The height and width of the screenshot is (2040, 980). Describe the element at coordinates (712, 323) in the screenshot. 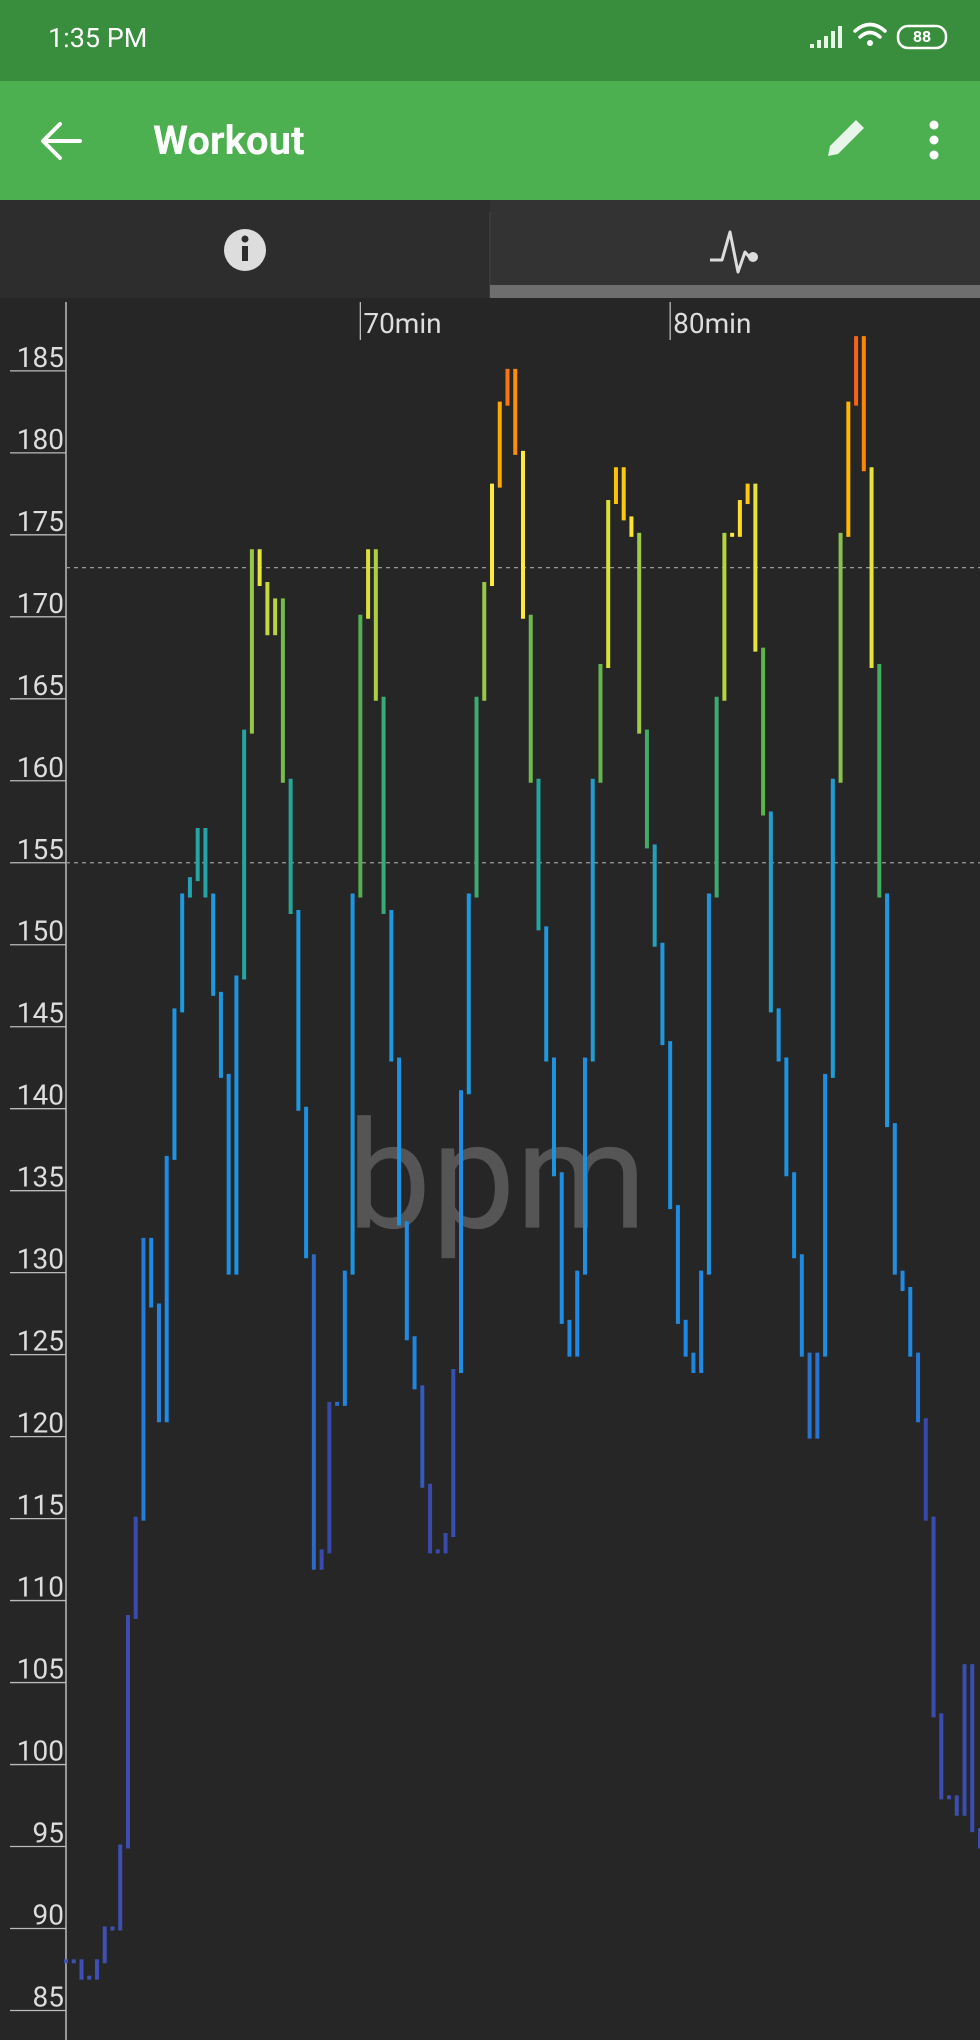

I see `x-tick-label: 80min` at that location.